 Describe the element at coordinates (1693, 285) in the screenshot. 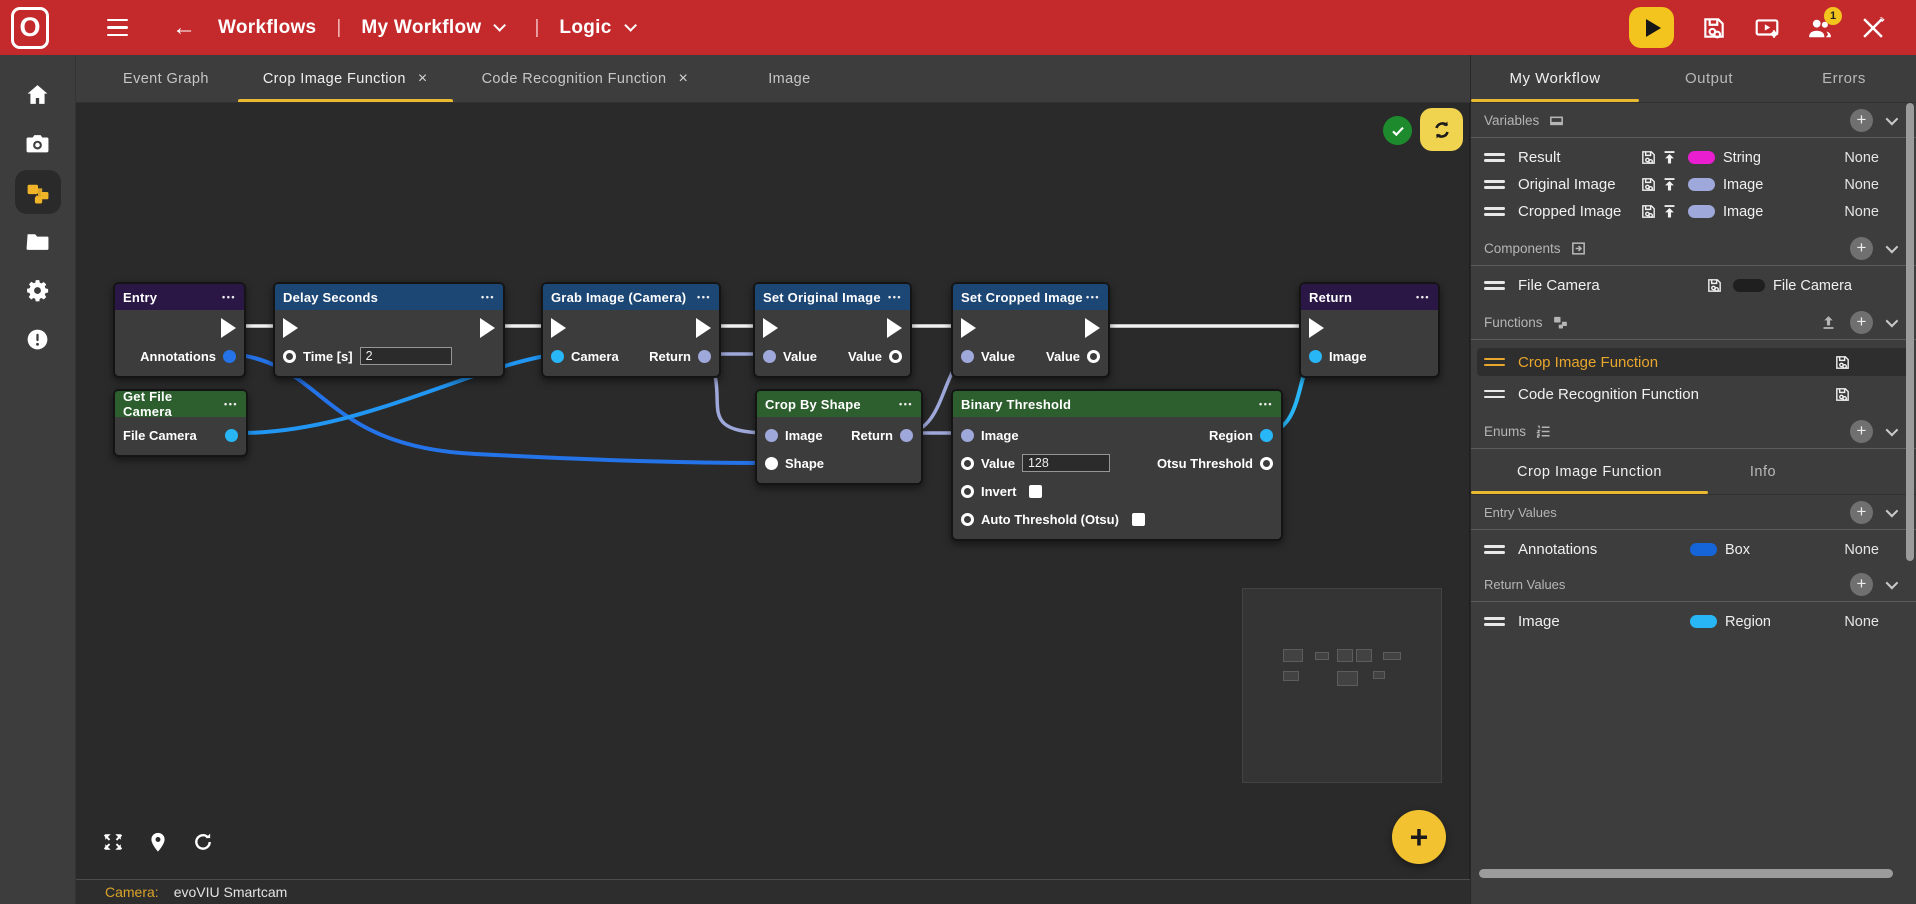

I see `component-row-file-camera: File Camera File Camera` at that location.